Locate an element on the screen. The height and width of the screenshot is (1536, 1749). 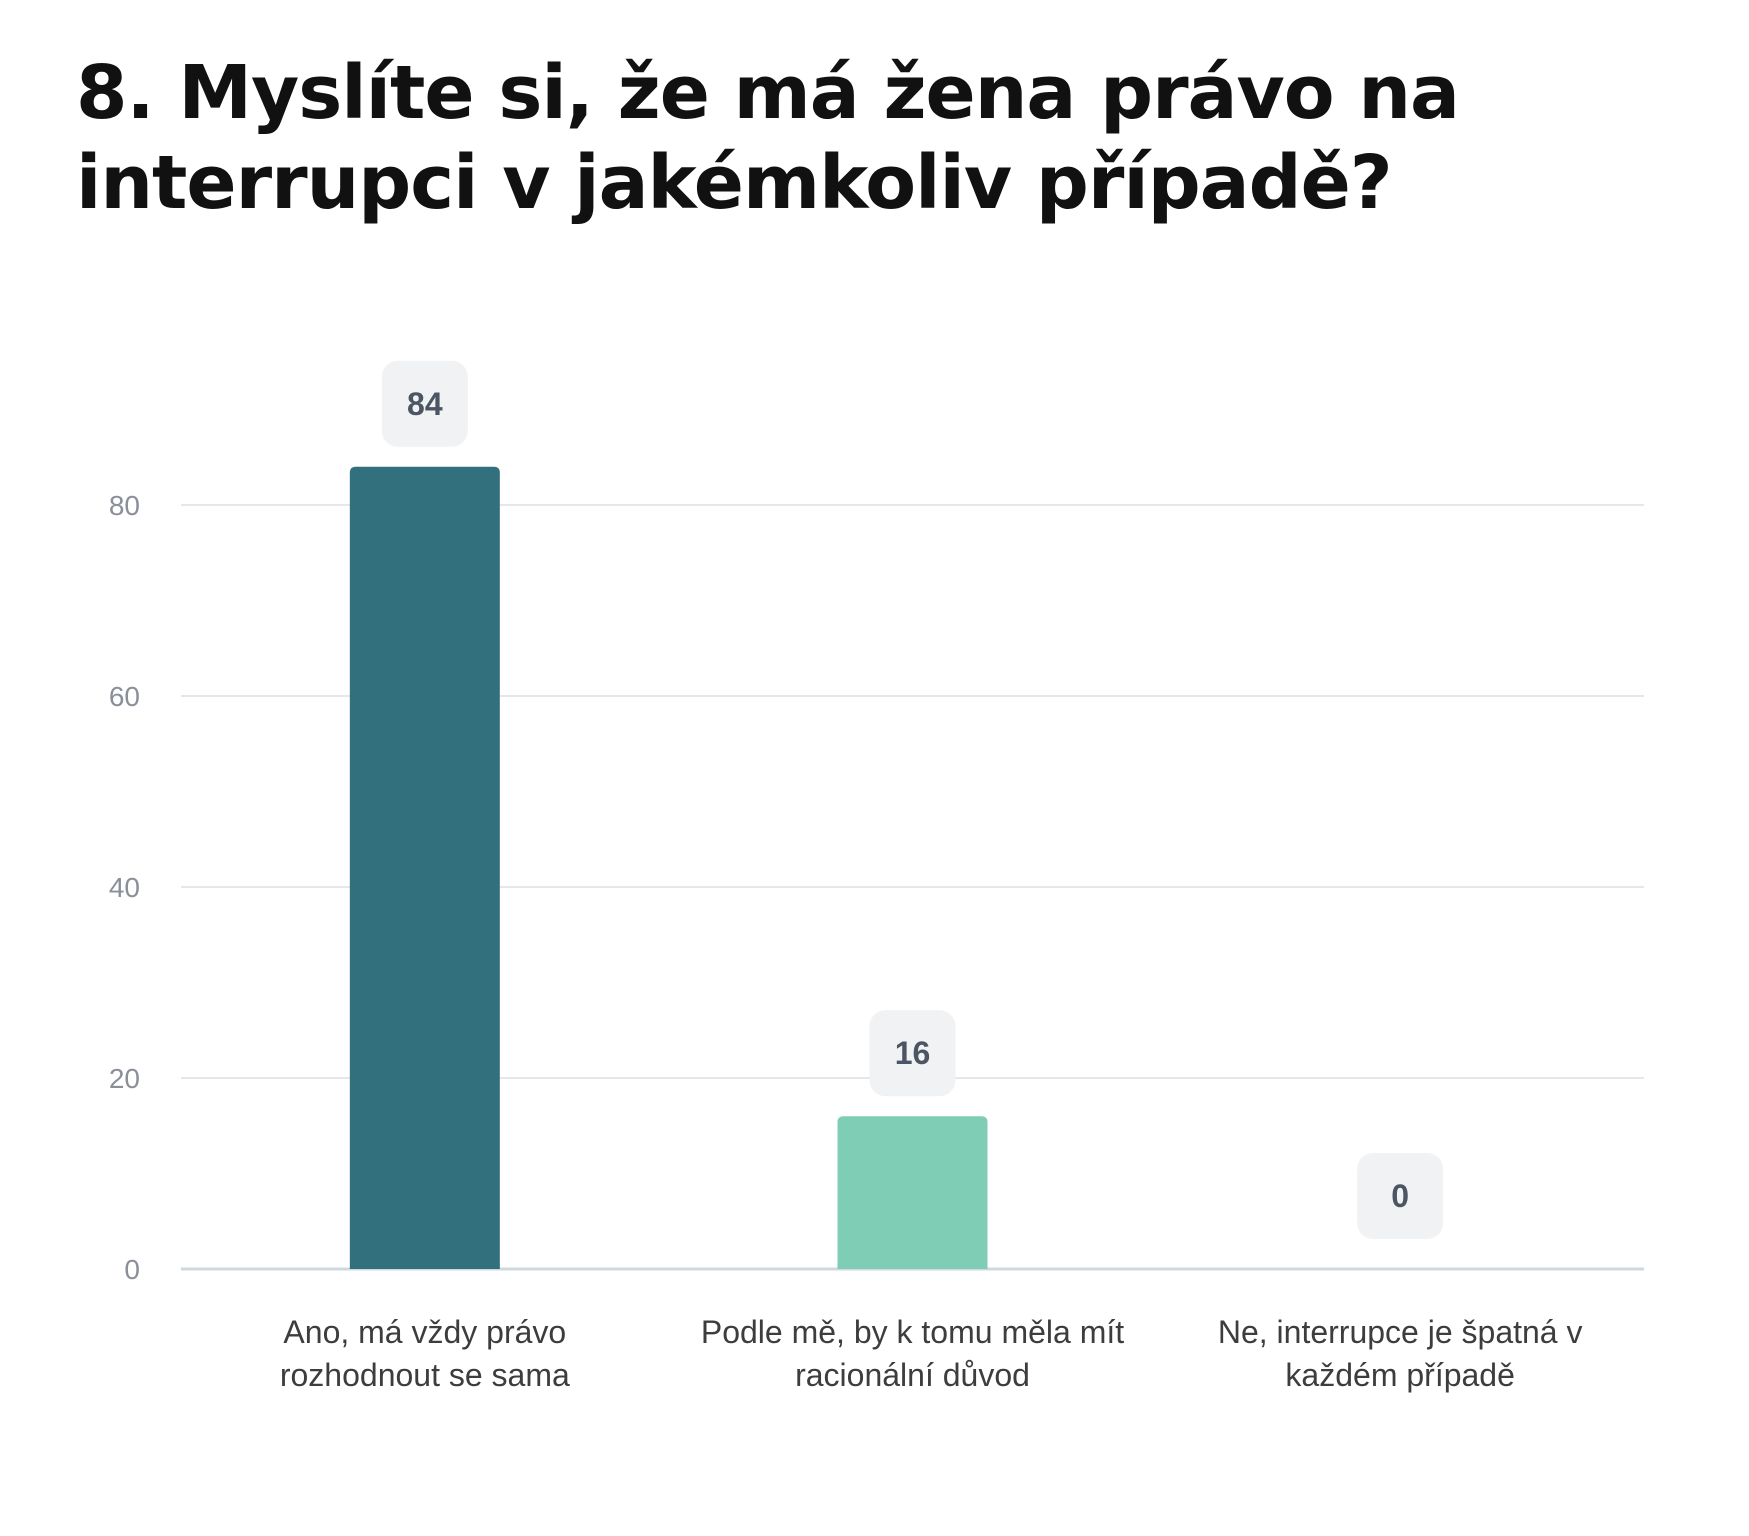
x-tick-label: Podle mě, by k tomu měla mít is located at coordinates (912, 1332).